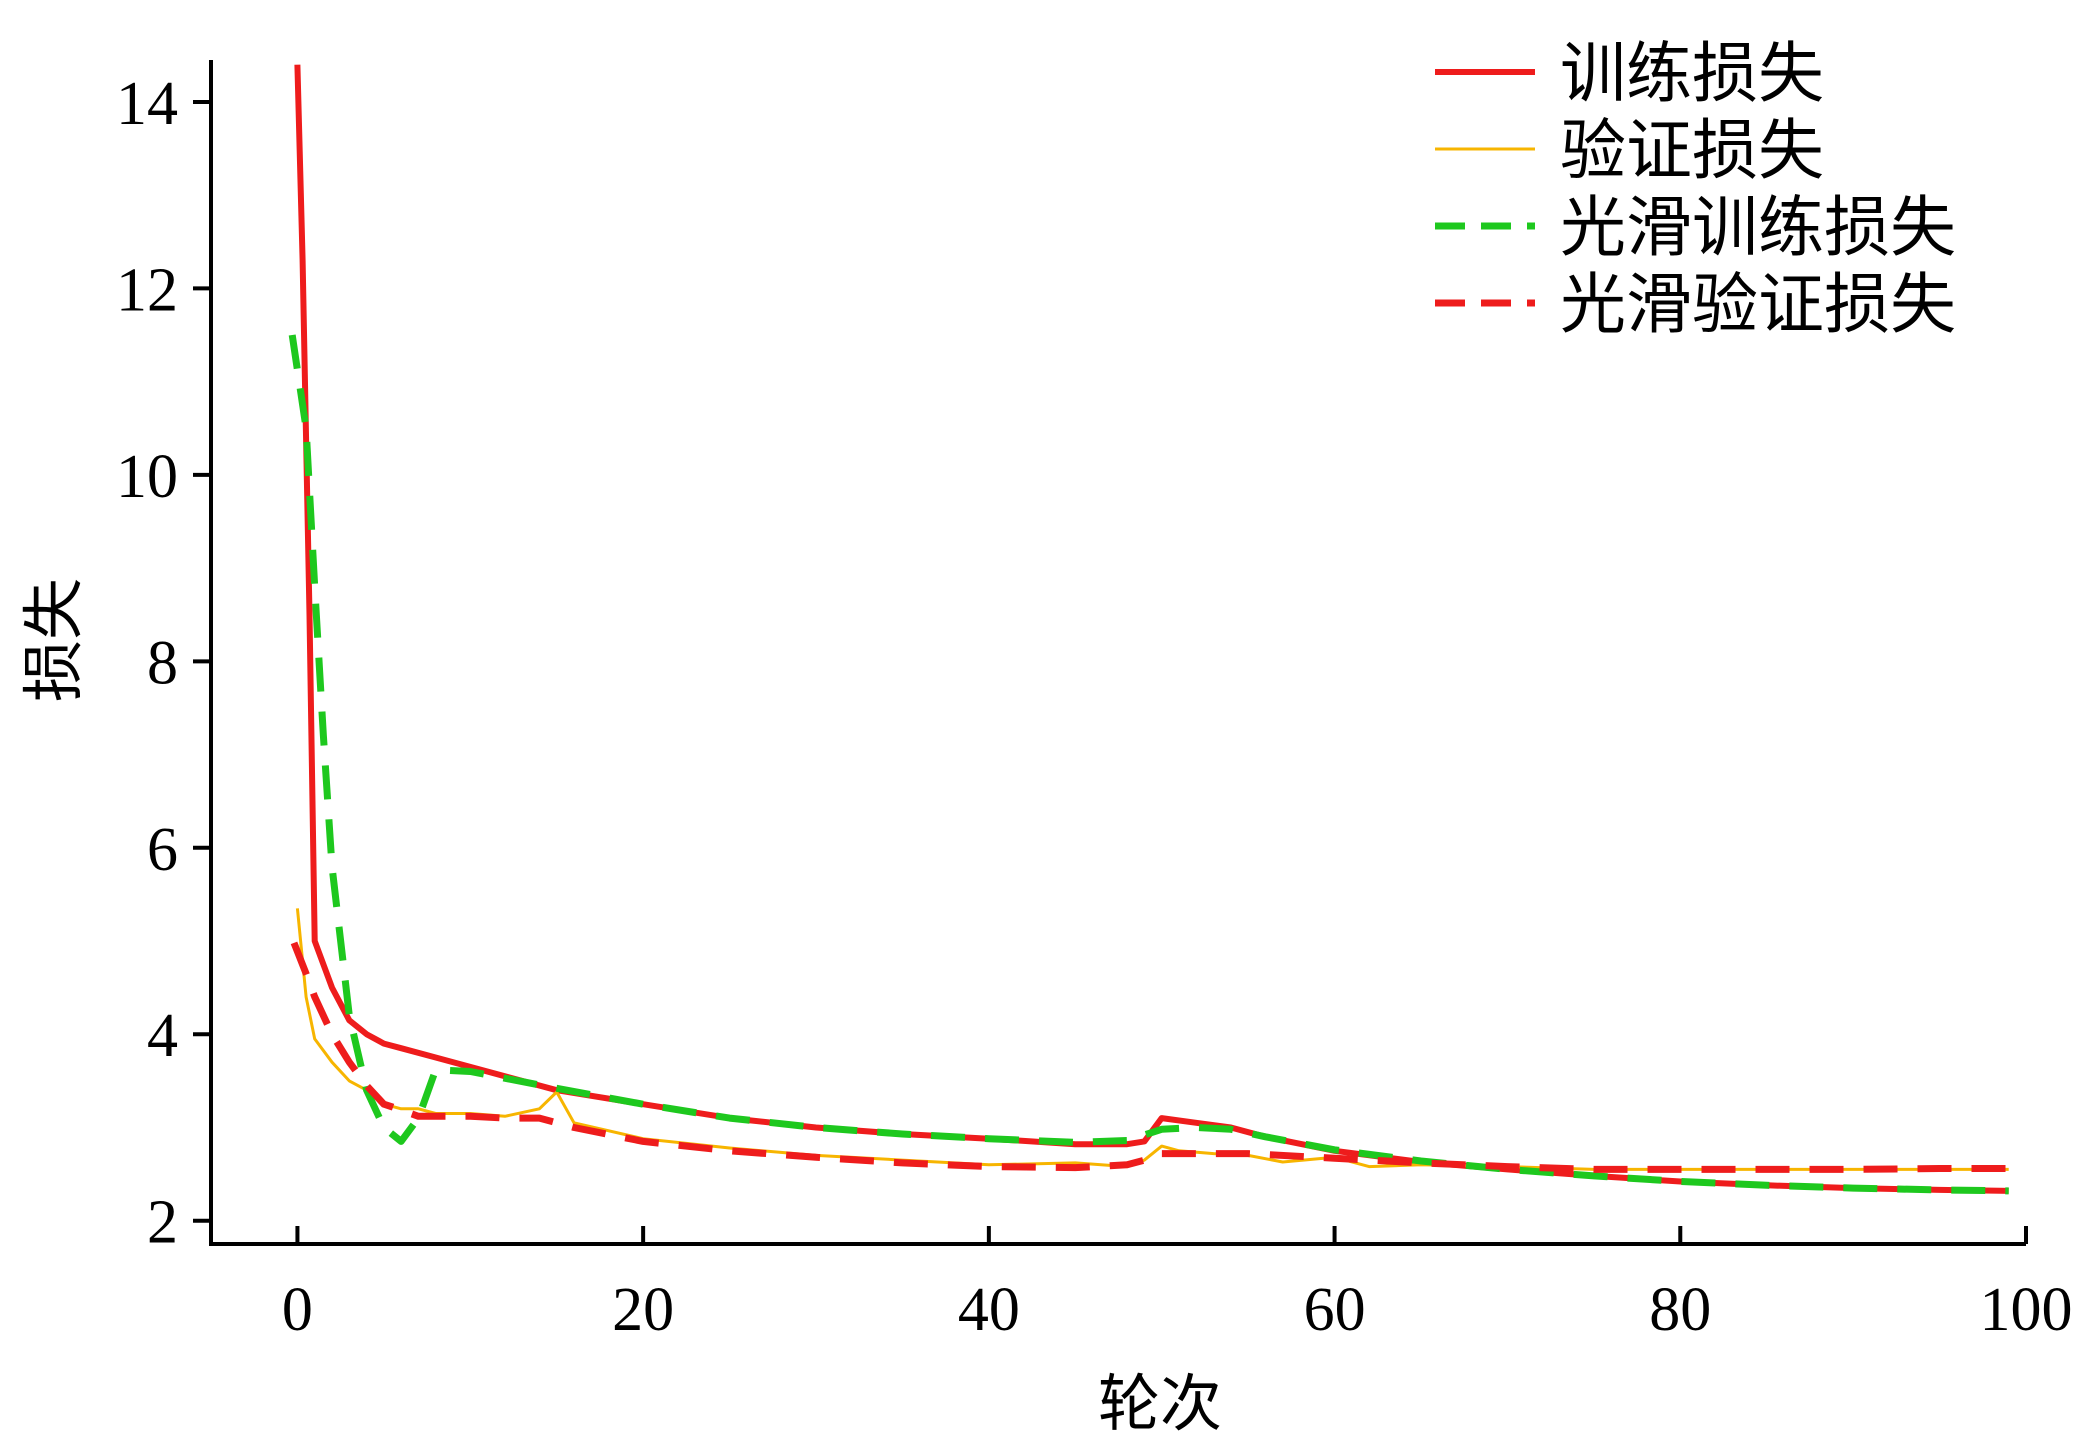 This screenshot has height=1445, width=2095. Describe the element at coordinates (147, 477) in the screenshot. I see `y-tick-label: 10` at that location.